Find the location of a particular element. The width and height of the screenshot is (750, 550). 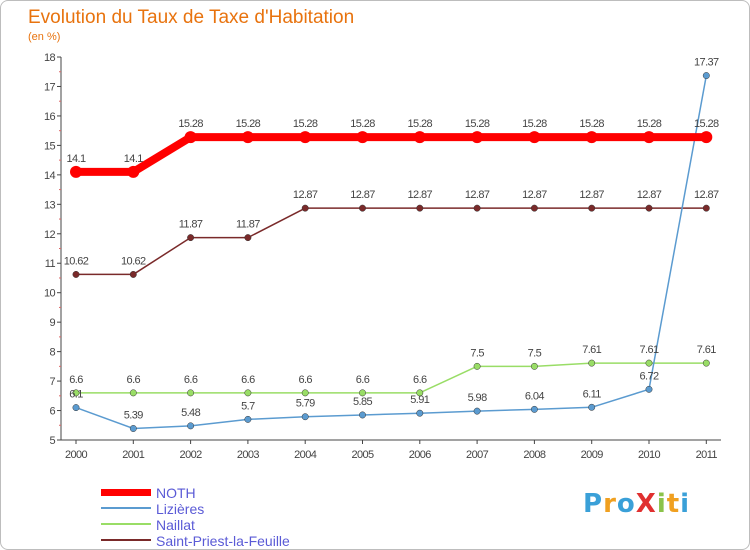

series-saint-priest-la-feuille is located at coordinates (391, 241).